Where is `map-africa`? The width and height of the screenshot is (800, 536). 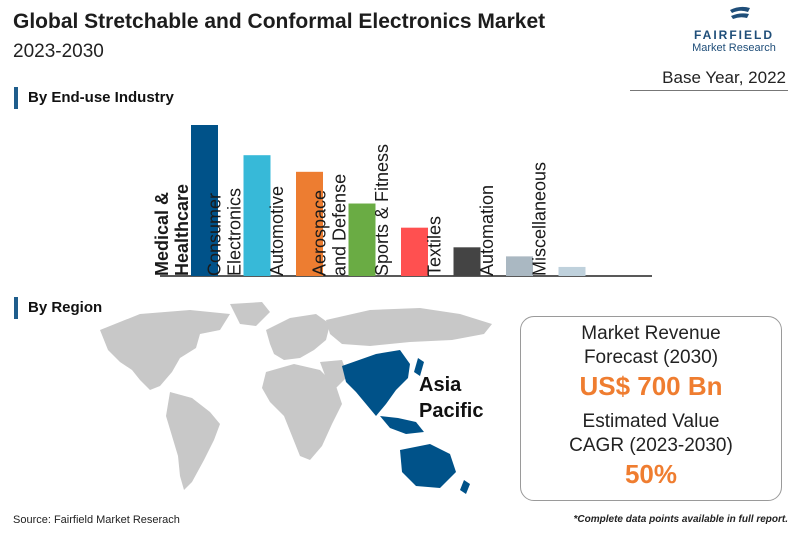 map-africa is located at coordinates (302, 412).